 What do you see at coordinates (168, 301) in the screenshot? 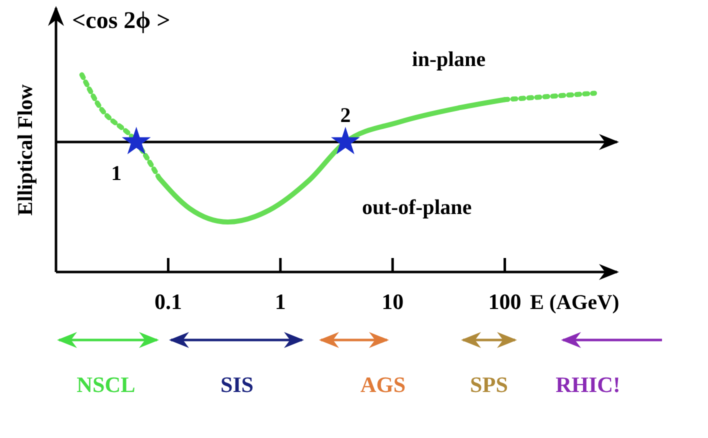
I see `x-tick-label: 0.1` at bounding box center [168, 301].